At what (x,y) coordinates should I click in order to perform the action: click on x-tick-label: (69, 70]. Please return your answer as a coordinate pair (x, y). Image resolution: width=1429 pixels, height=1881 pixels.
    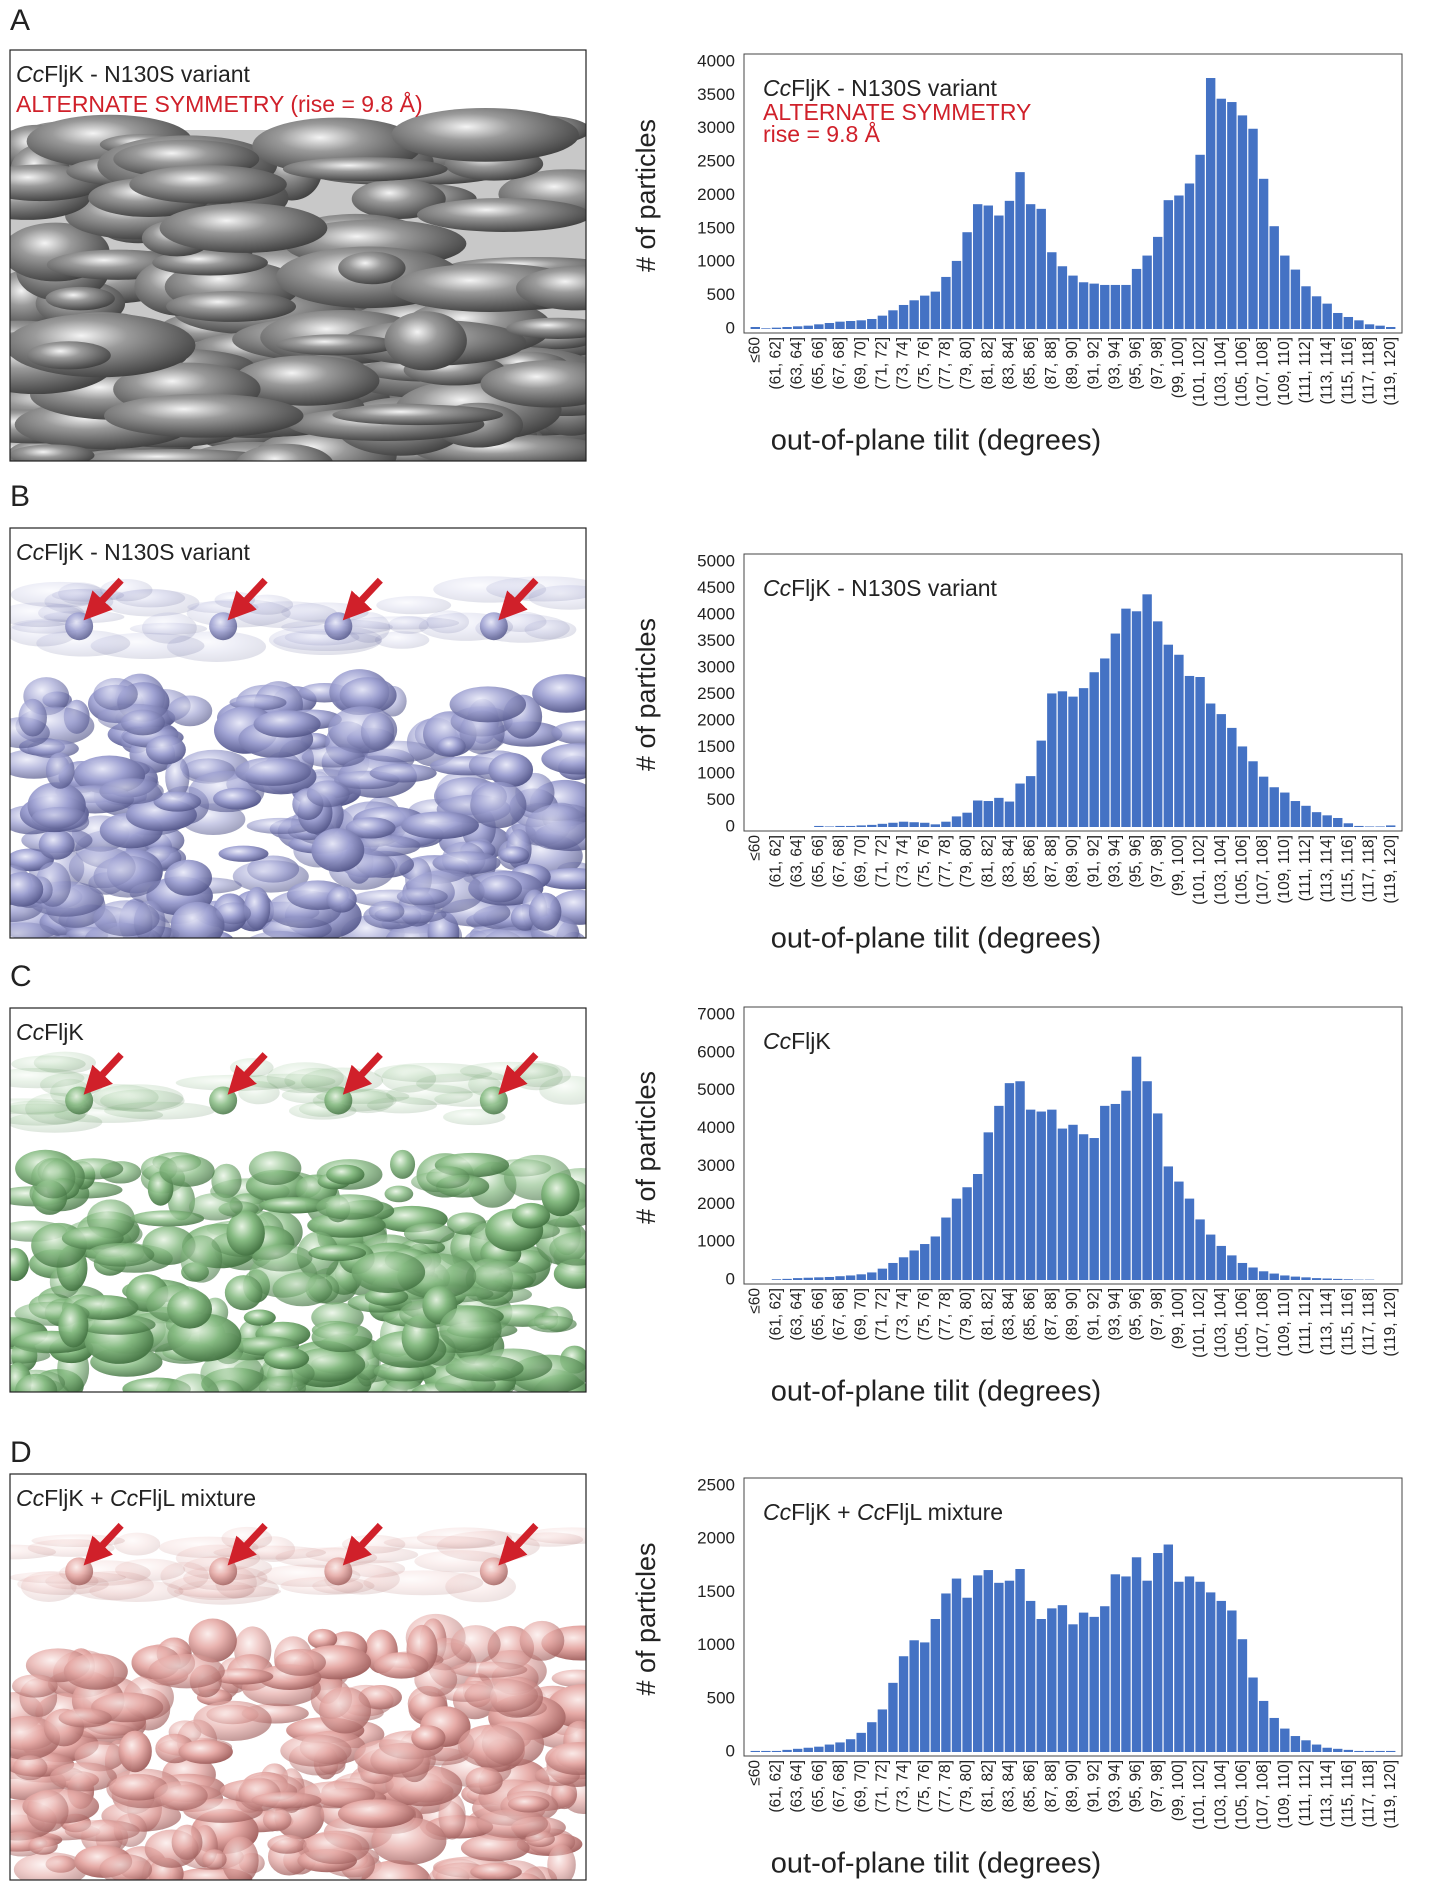
    Looking at the image, I should click on (860, 1786).